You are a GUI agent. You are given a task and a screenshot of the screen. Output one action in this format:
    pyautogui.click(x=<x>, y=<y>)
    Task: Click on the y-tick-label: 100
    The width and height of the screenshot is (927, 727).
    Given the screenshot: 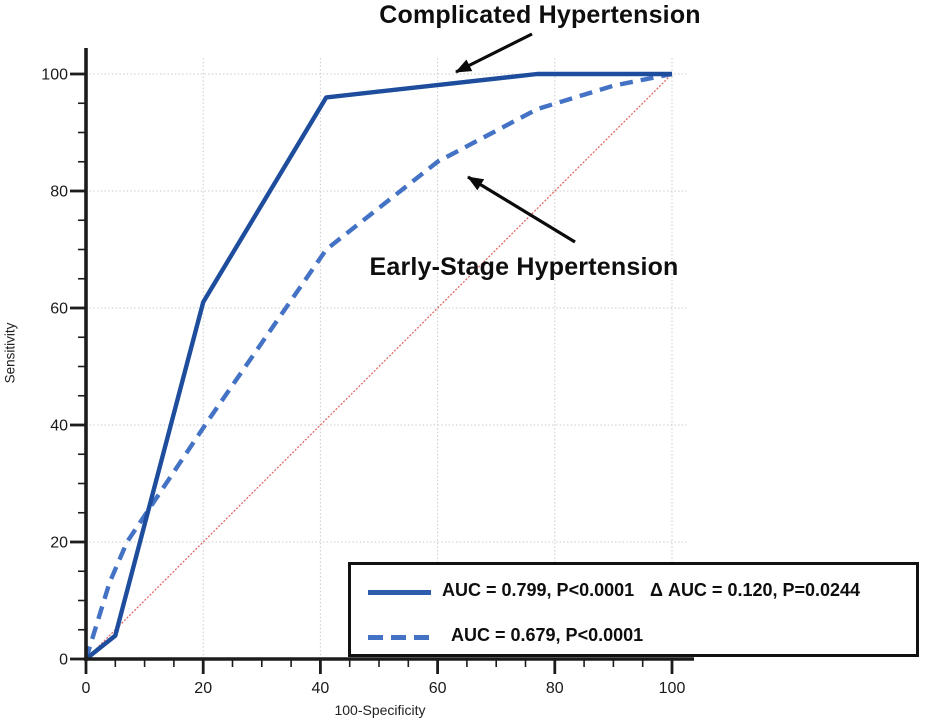 What is the action you would take?
    pyautogui.click(x=54, y=75)
    